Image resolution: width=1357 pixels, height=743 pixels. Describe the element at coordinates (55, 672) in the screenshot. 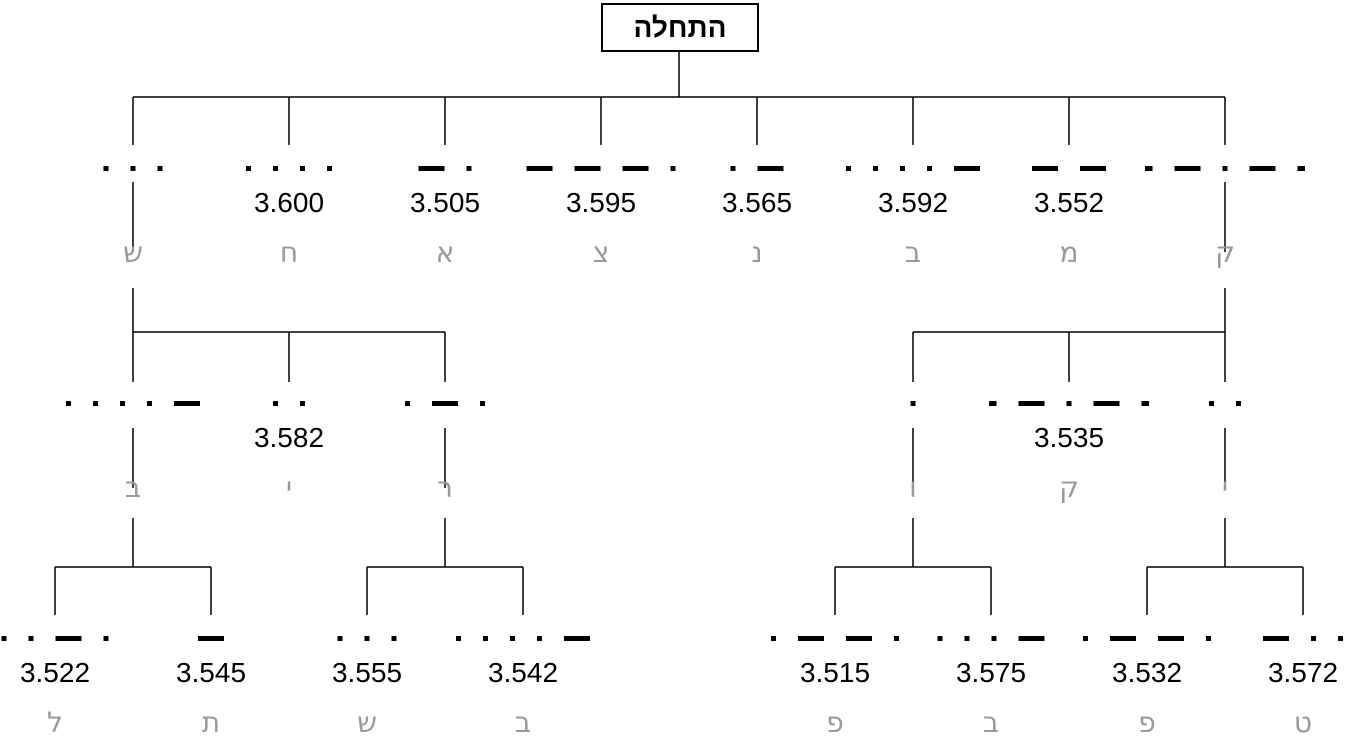

I see `node-value: 3.522` at that location.